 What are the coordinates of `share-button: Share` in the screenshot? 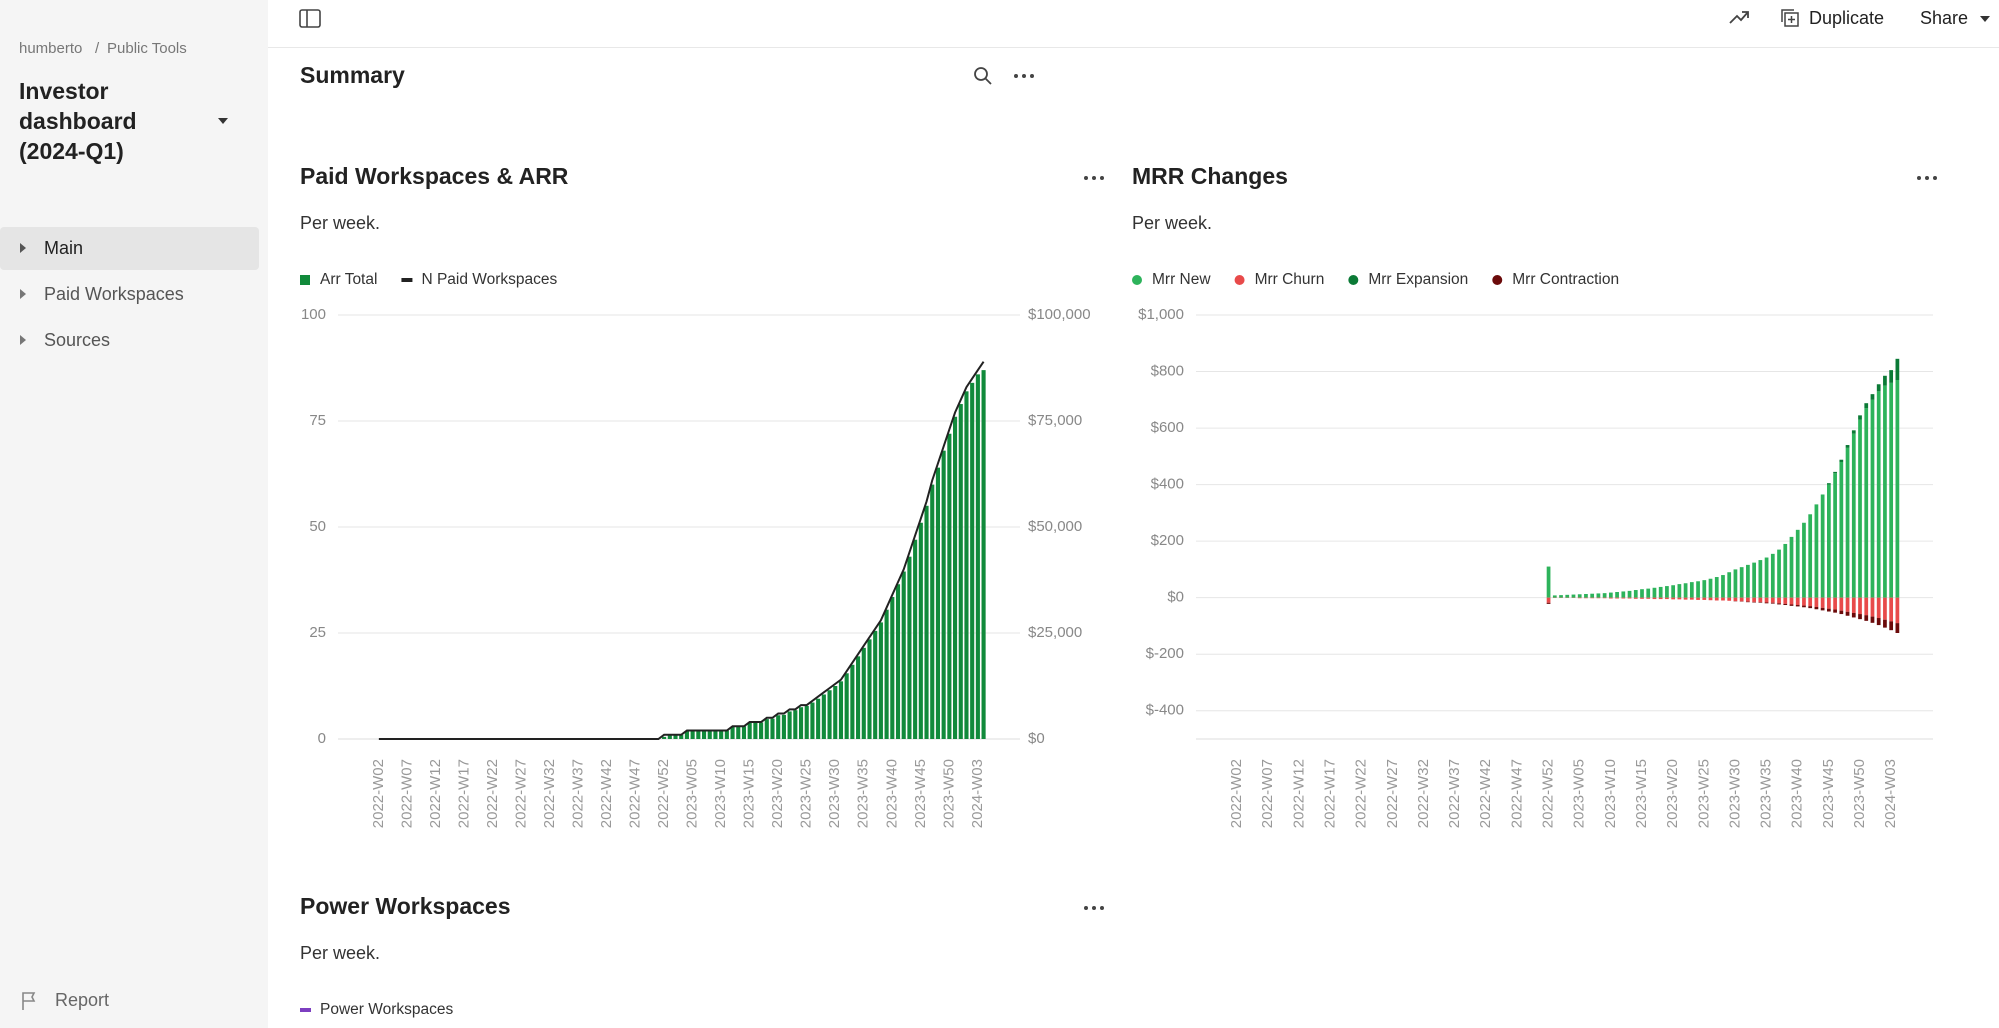 It's located at (1944, 18).